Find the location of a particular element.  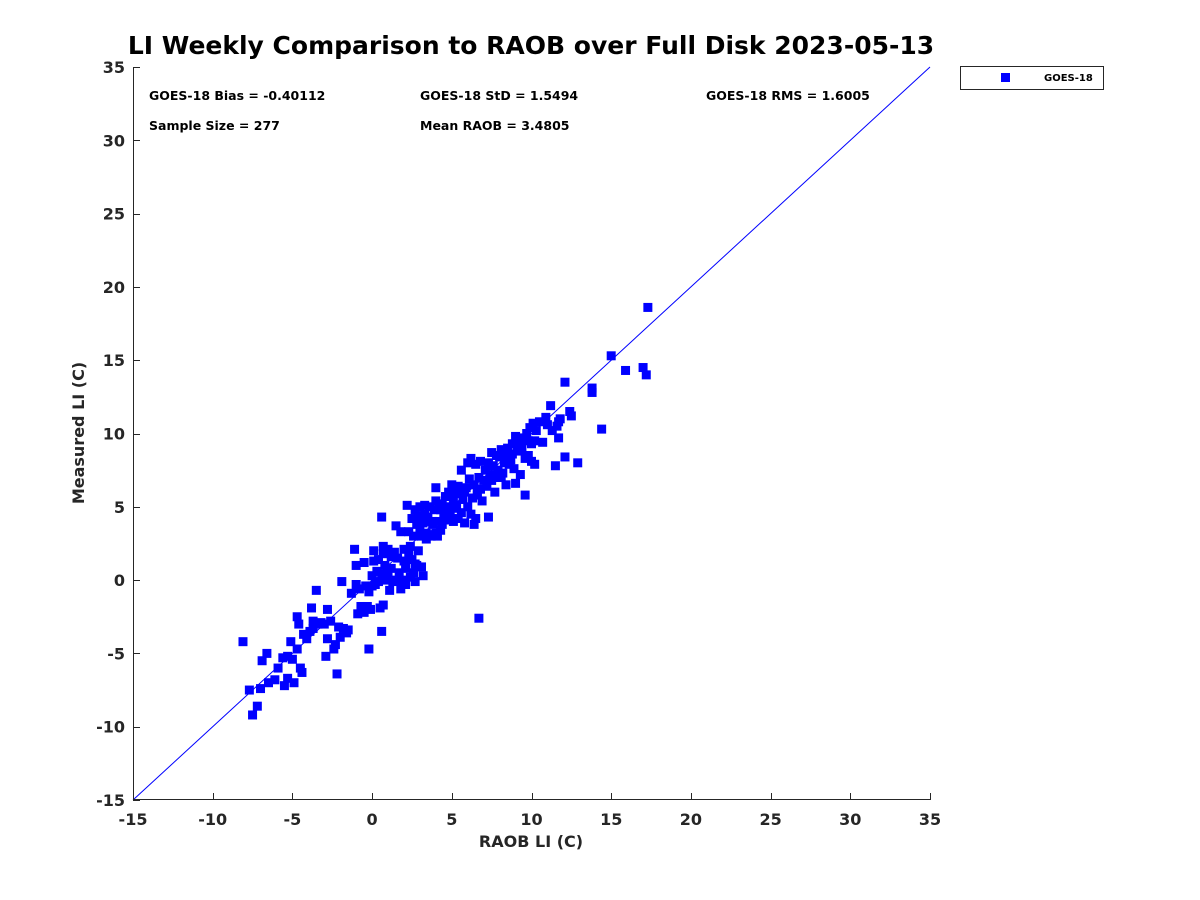

y-tick-label: 10 is located at coordinates (114, 434).